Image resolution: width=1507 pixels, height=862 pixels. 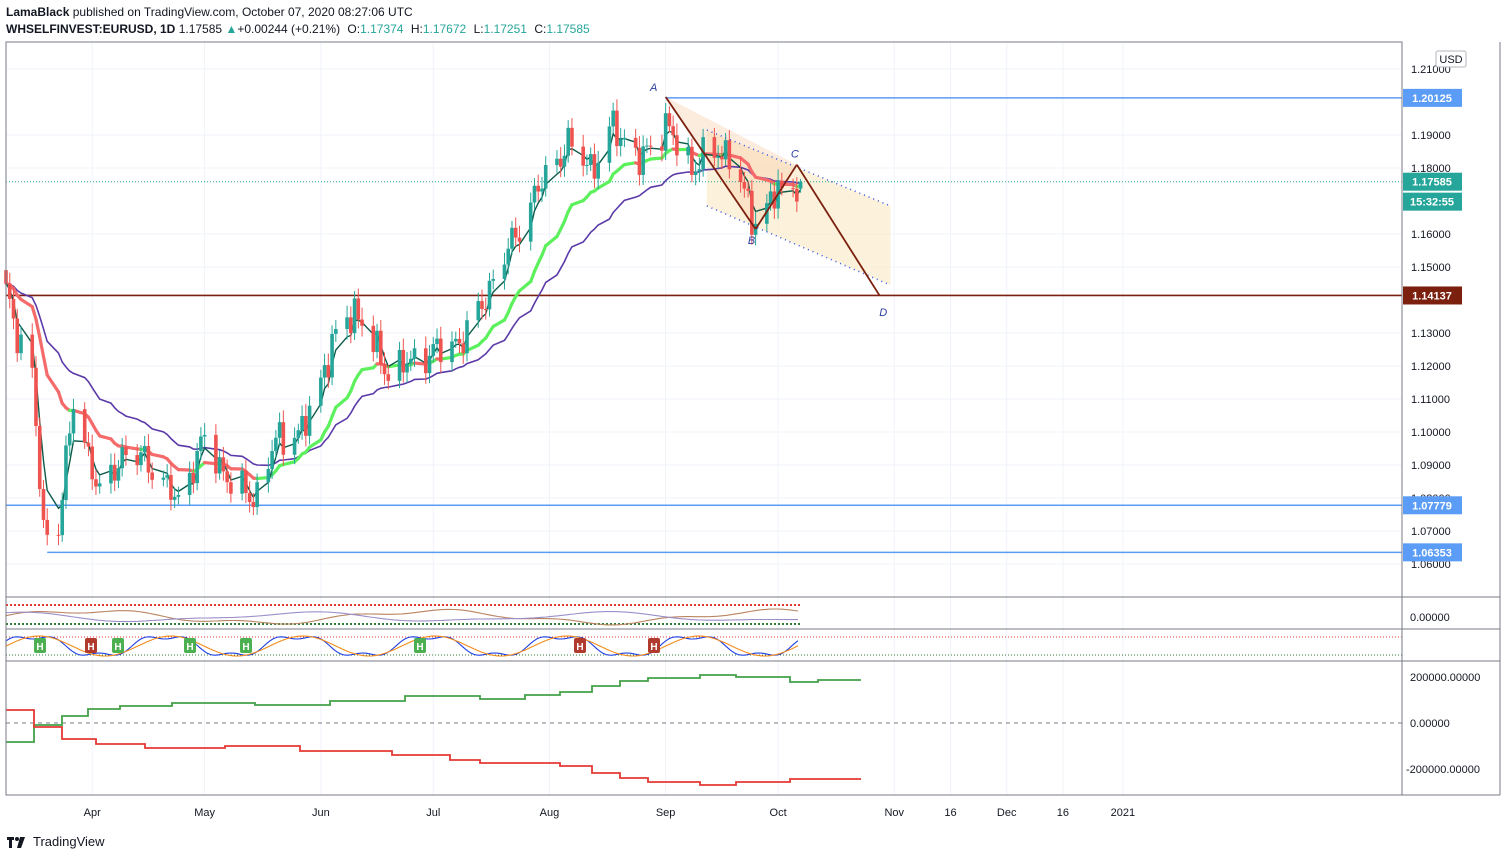 I want to click on oscillator-pane-1: 0.00000, so click(x=727, y=615).